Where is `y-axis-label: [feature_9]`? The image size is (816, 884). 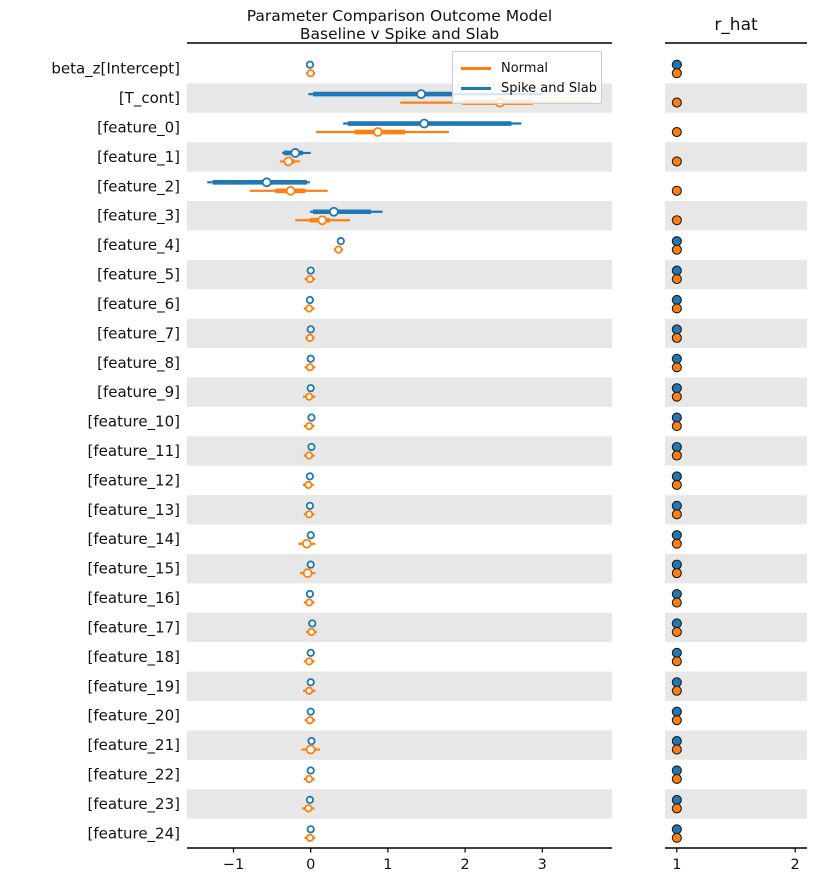
y-axis-label: [feature_9] is located at coordinates (138, 392).